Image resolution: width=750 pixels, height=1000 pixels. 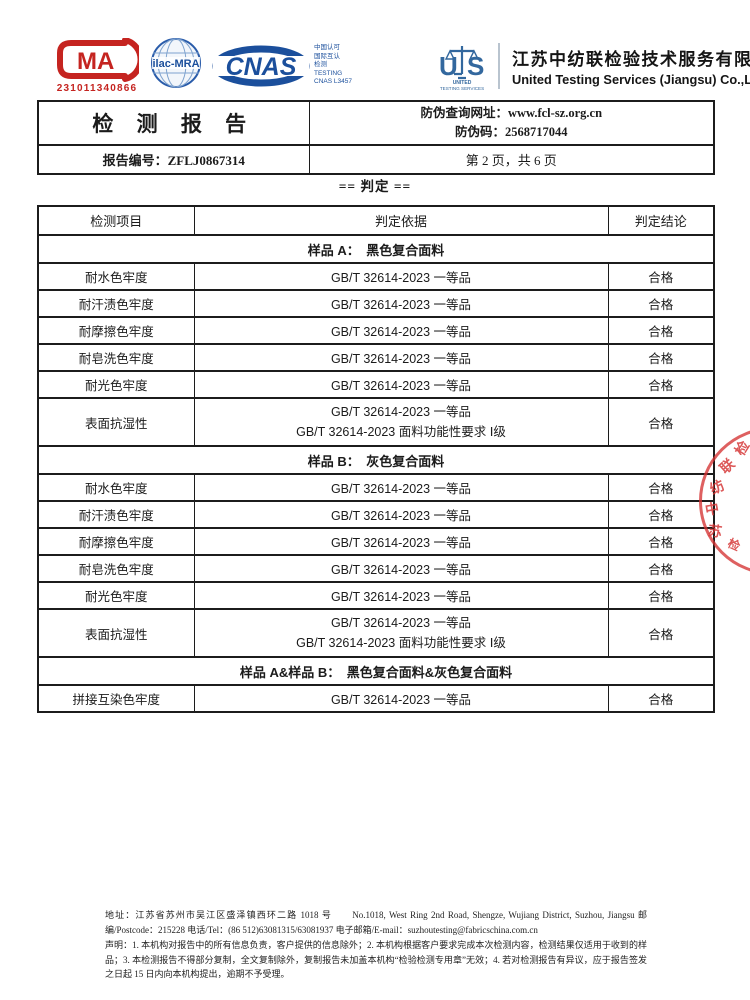 What do you see at coordinates (462, 83) in the screenshot?
I see `svg-text: UNITED` at bounding box center [462, 83].